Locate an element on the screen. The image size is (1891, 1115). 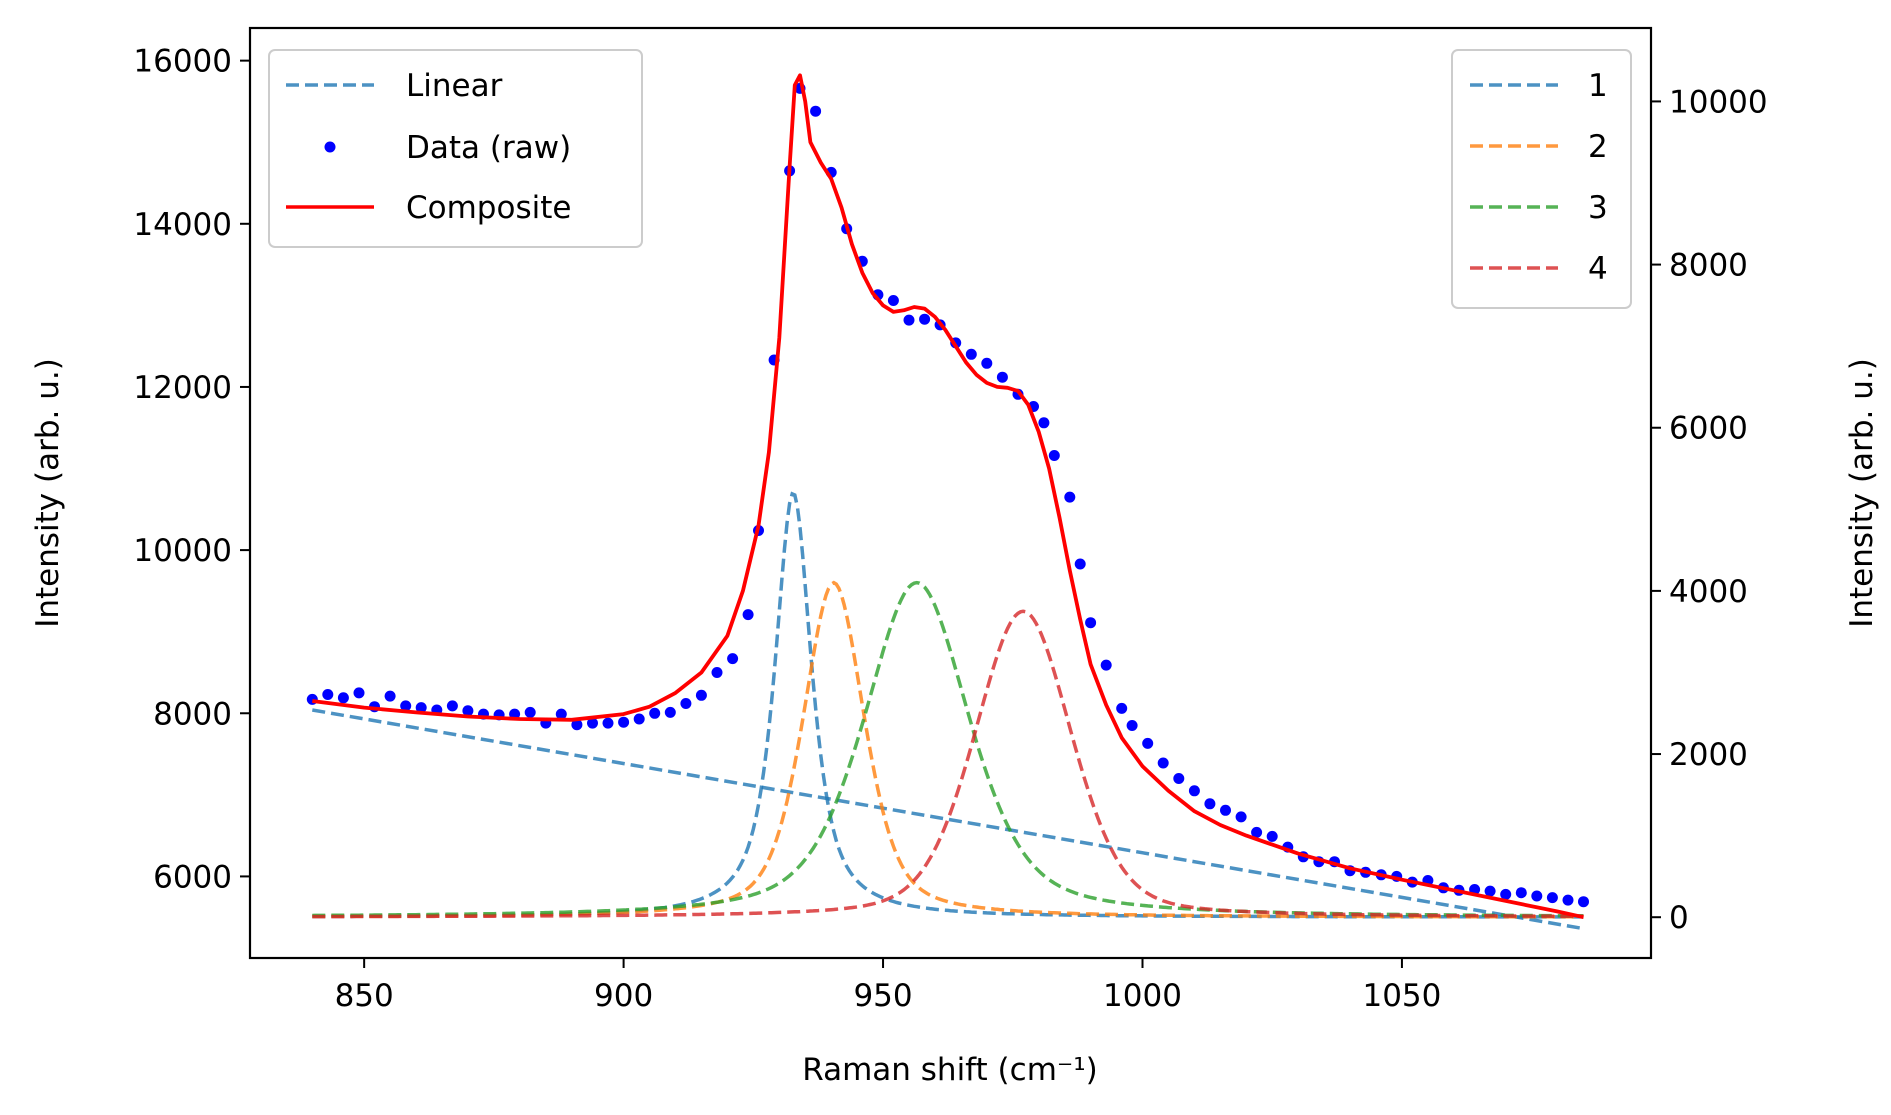
y-tick-label-left: 10000 is located at coordinates (182, 551).